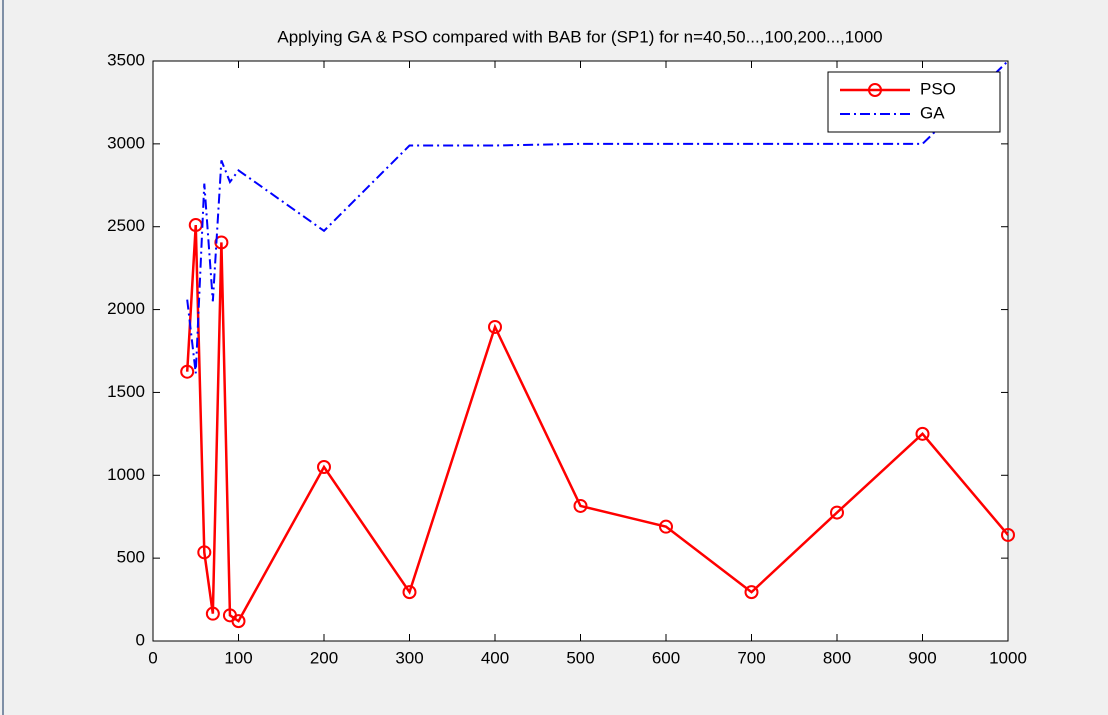 This screenshot has width=1108, height=715. I want to click on legend-label: PSO, so click(938, 88).